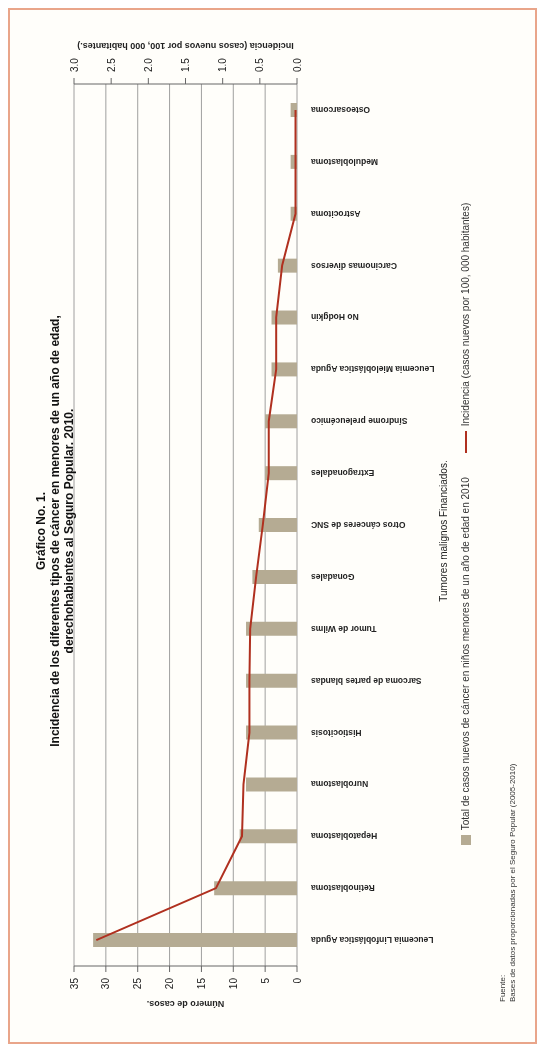 The image size is (545, 1052). I want to click on x-tick-label: 20, so click(170, 983).